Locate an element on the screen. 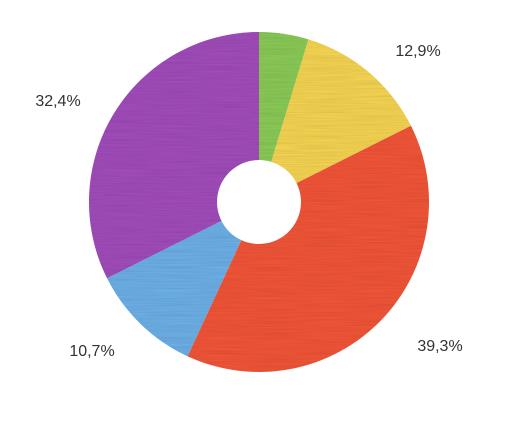  slice-label-2: 39,3% is located at coordinates (439, 346).